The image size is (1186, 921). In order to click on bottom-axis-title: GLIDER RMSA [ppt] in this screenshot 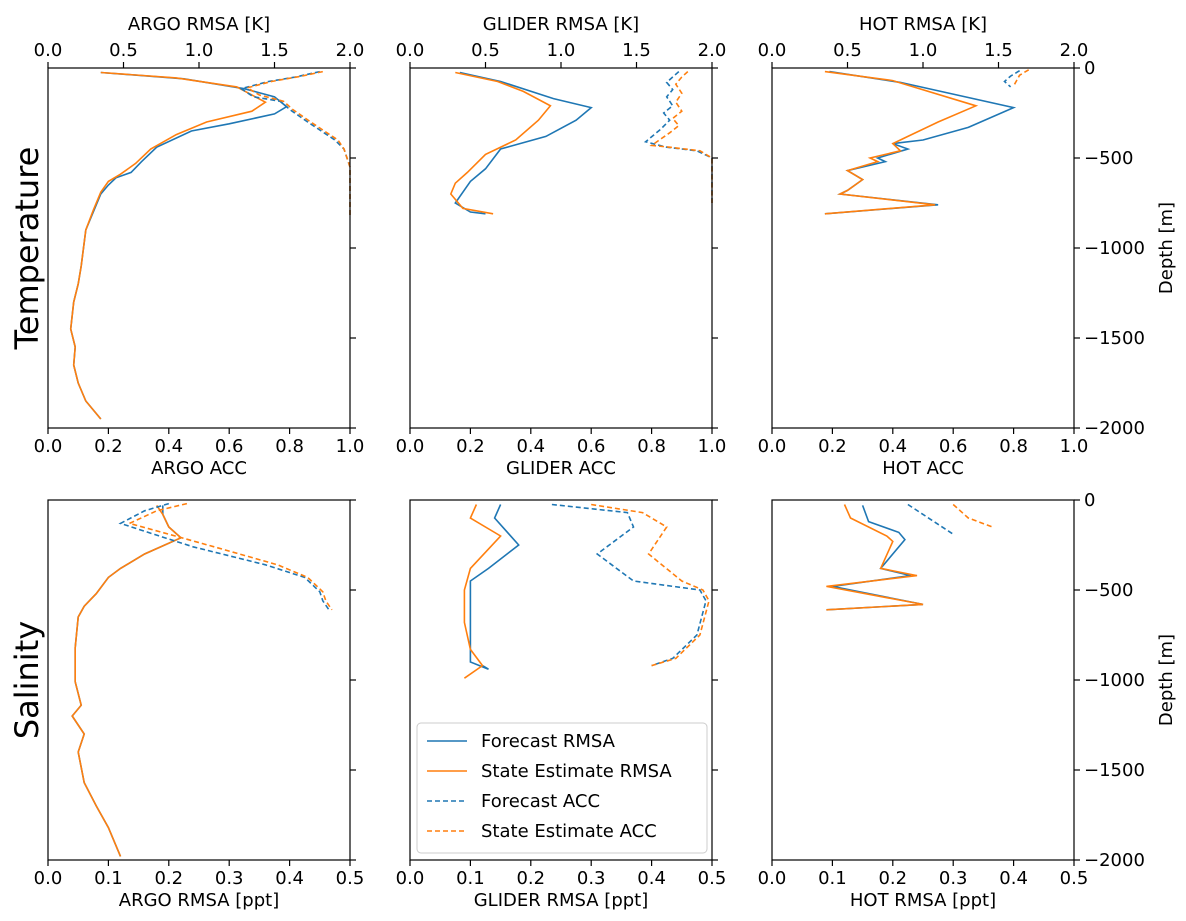, I will do `click(561, 900)`.